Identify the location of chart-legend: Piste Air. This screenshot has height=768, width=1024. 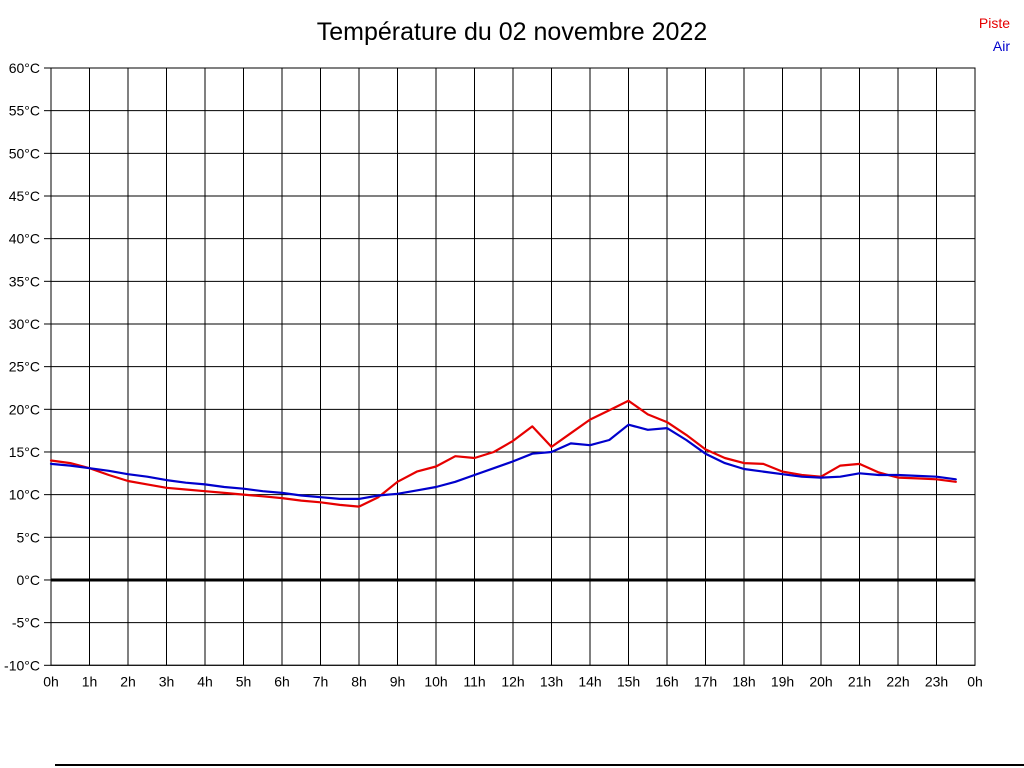
(994, 35).